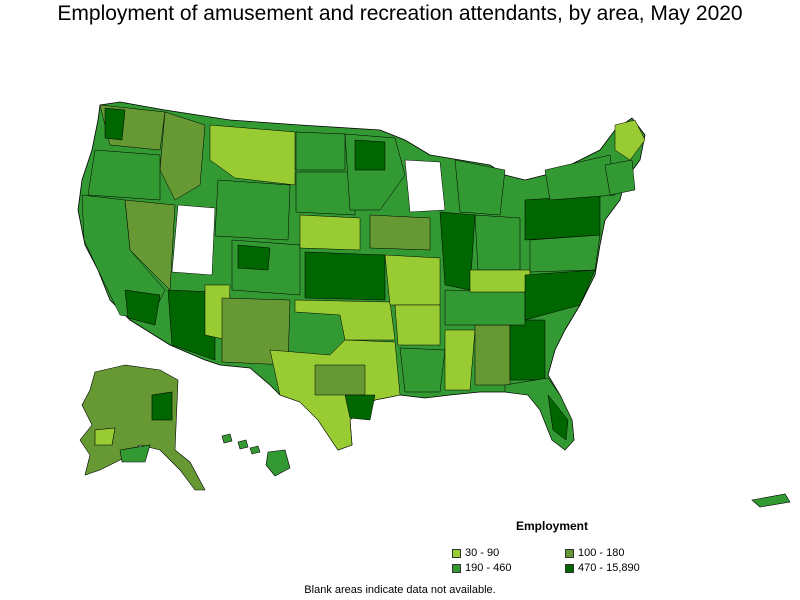  I want to click on puerto-rico-region, so click(771, 500).